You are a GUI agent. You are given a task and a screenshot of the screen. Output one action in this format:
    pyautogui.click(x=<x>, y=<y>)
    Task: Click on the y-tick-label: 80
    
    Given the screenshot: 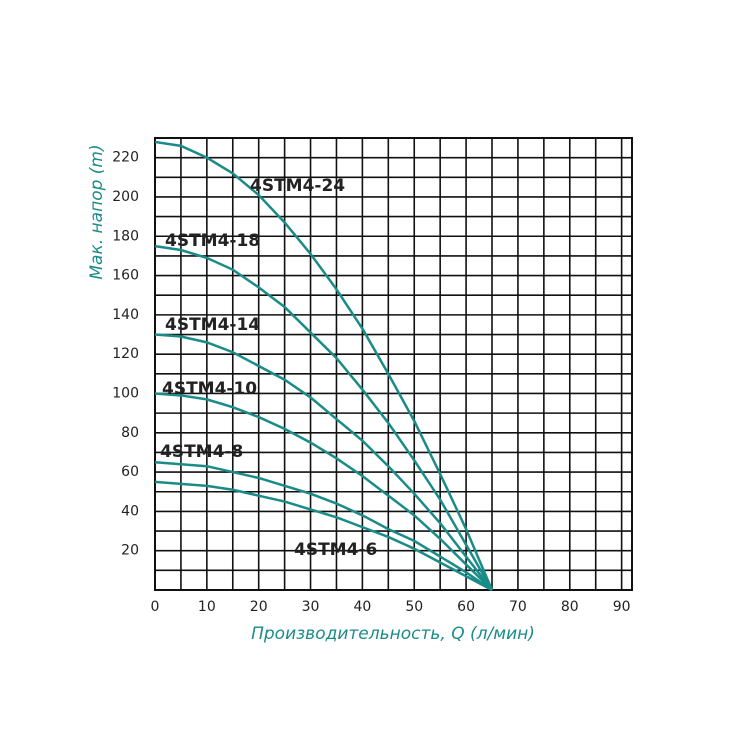 What is the action you would take?
    pyautogui.click(x=130, y=433)
    